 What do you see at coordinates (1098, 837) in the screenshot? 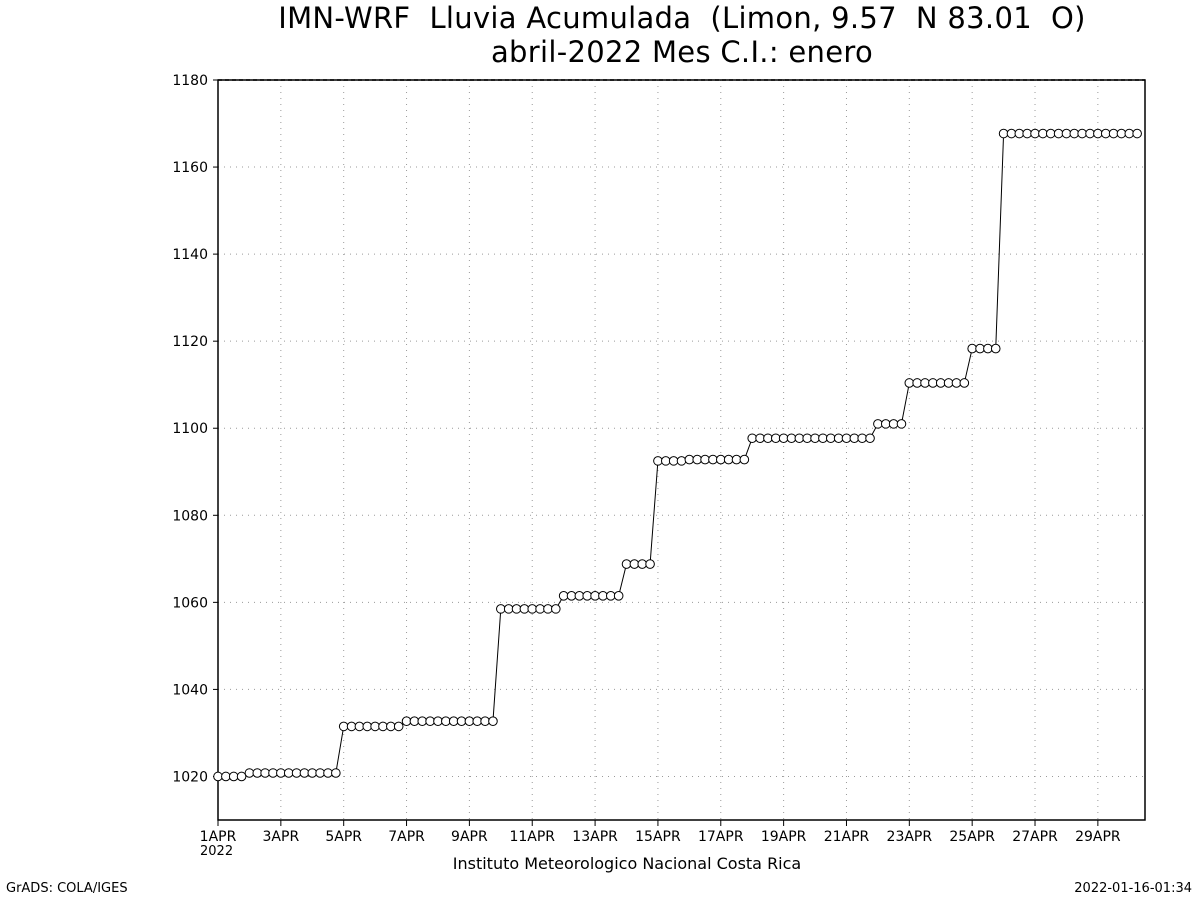
I see `x-tick-label: 29APR` at bounding box center [1098, 837].